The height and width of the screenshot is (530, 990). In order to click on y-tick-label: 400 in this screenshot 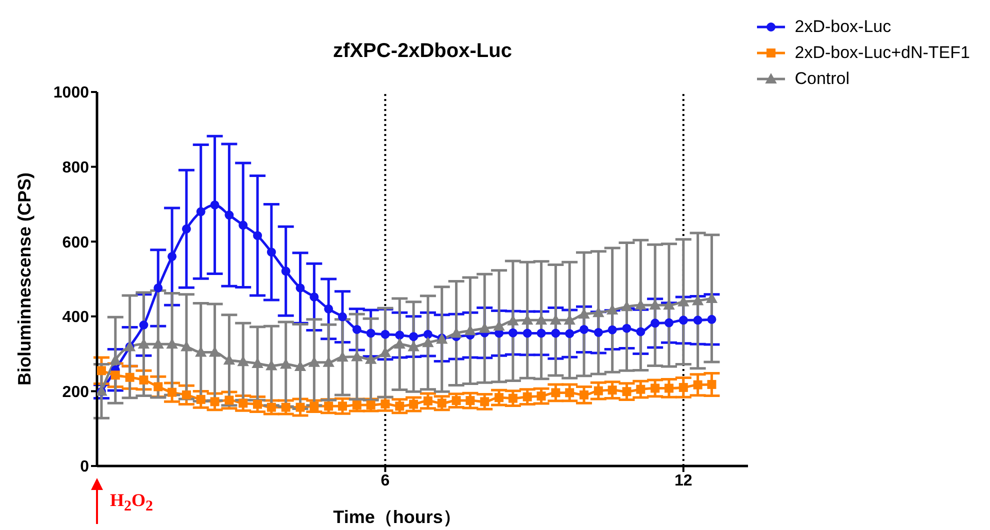, I will do `click(76, 317)`.